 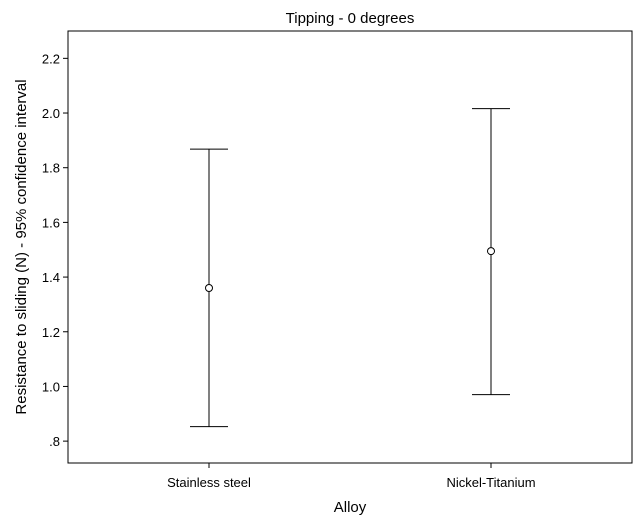 I want to click on y-tick-label: 1.6, so click(x=51, y=222).